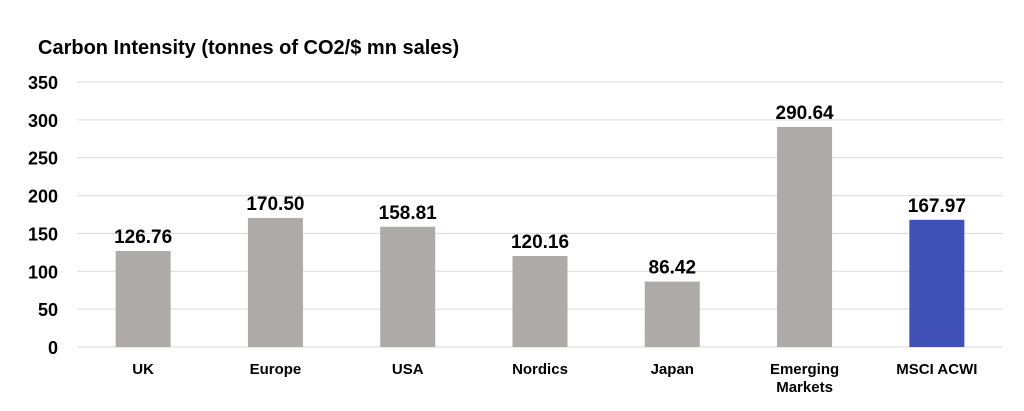  Describe the element at coordinates (43, 234) in the screenshot. I see `y-tick-label: 150` at that location.